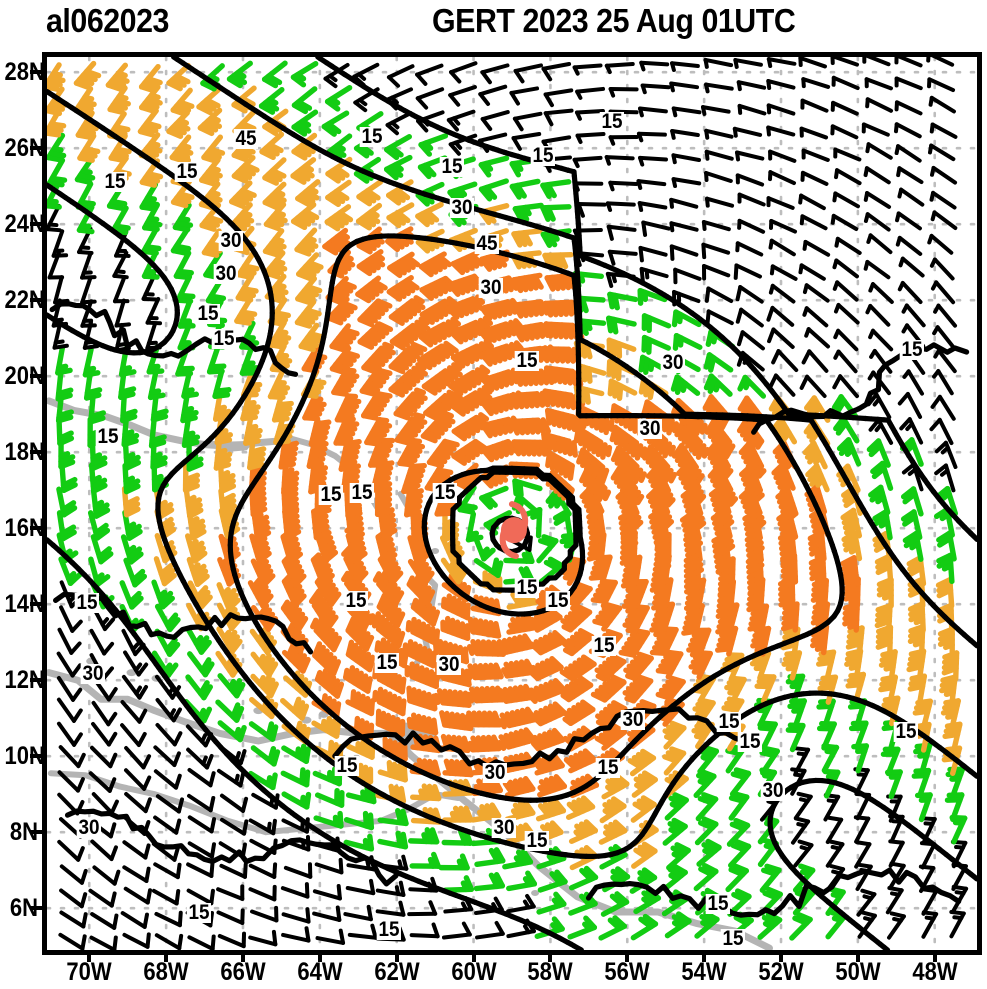 The height and width of the screenshot is (989, 987). What do you see at coordinates (514, 530) in the screenshot?
I see `storm-center-marker` at bounding box center [514, 530].